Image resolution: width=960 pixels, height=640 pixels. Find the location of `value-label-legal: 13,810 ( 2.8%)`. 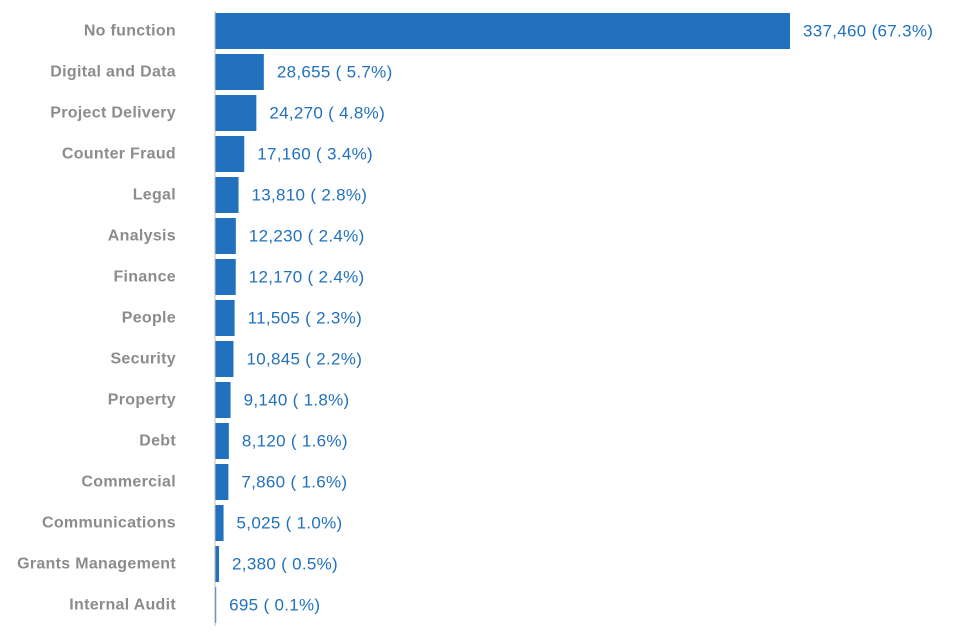

value-label-legal: 13,810 ( 2.8%) is located at coordinates (310, 195).